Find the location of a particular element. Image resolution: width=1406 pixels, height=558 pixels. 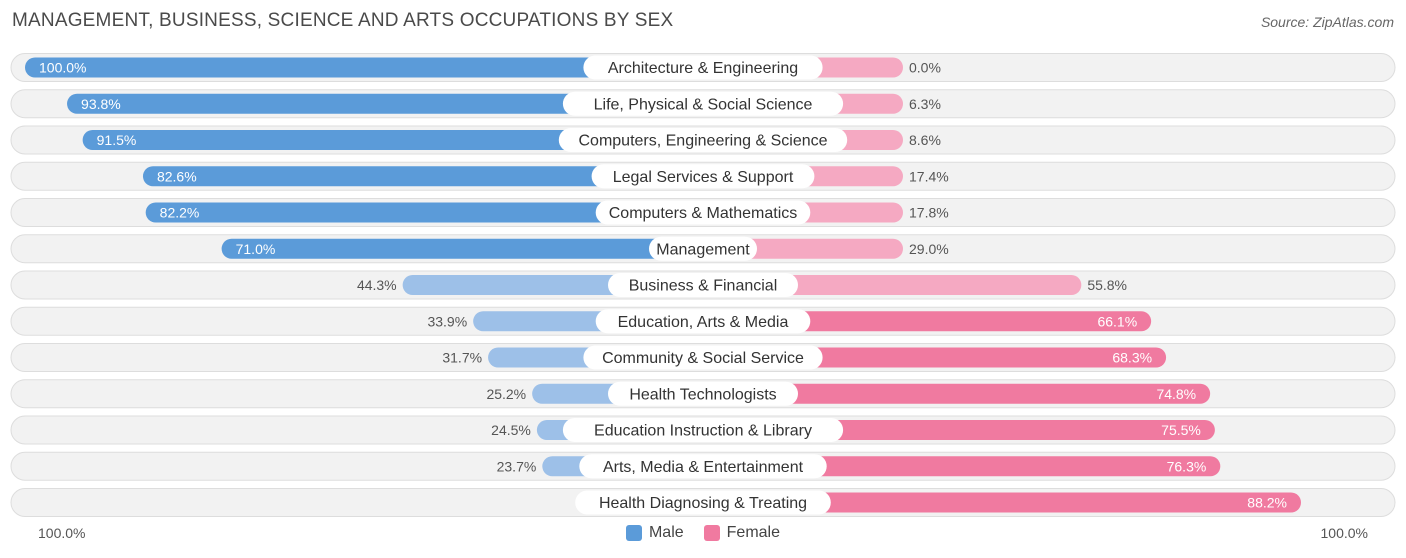

female-value-label: 29.0% is located at coordinates (929, 249).